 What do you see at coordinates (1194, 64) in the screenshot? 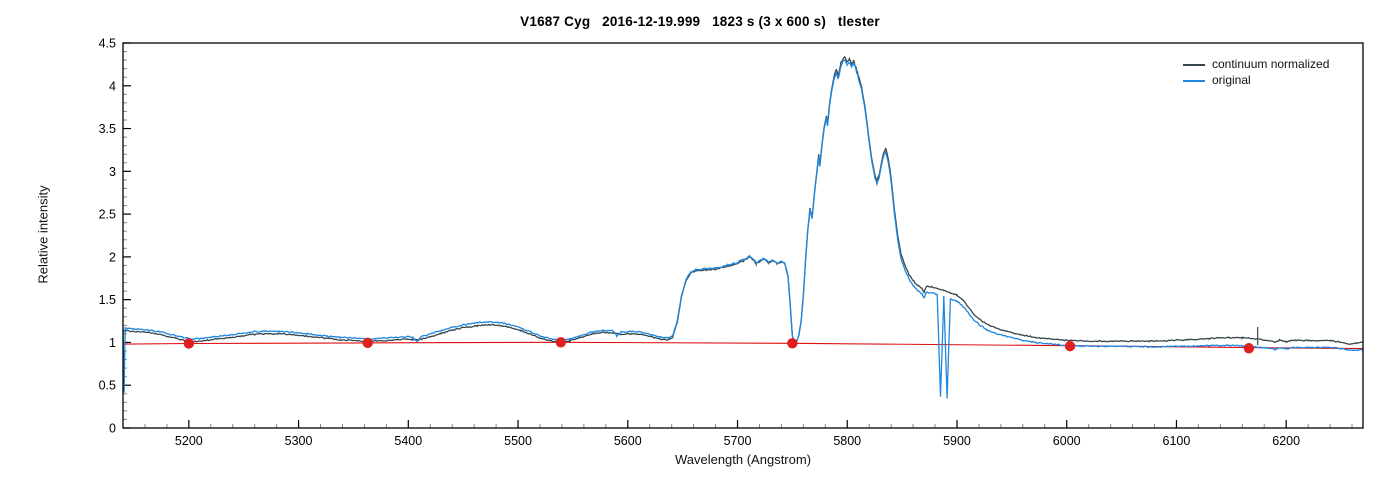
I see `legend-line-swatch-continuum-normalized` at bounding box center [1194, 64].